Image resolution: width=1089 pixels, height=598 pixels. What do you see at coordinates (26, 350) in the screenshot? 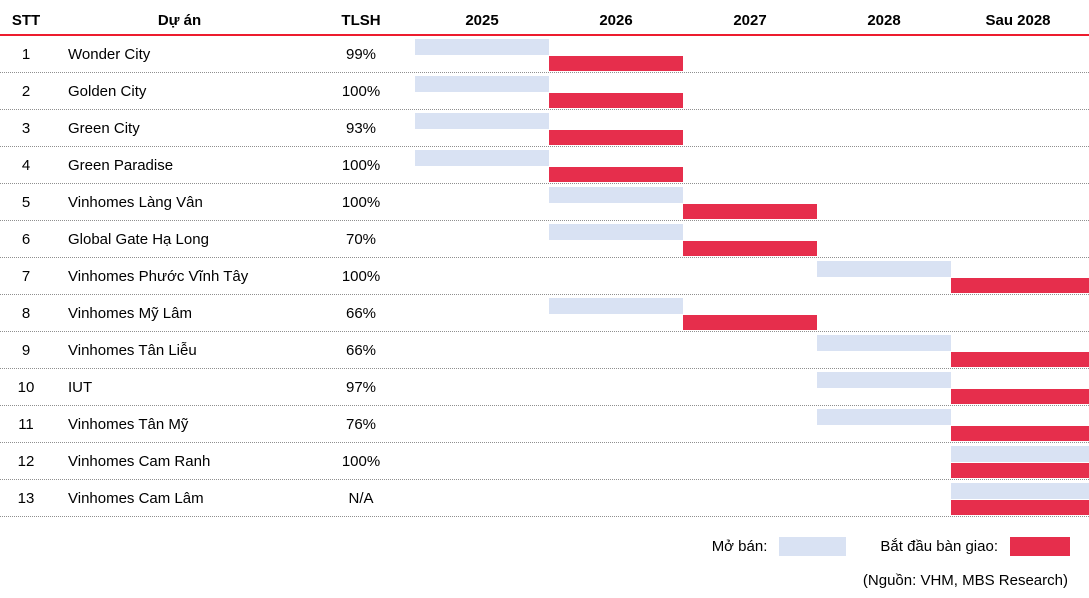
I see `row-stt-number: 9` at bounding box center [26, 350].